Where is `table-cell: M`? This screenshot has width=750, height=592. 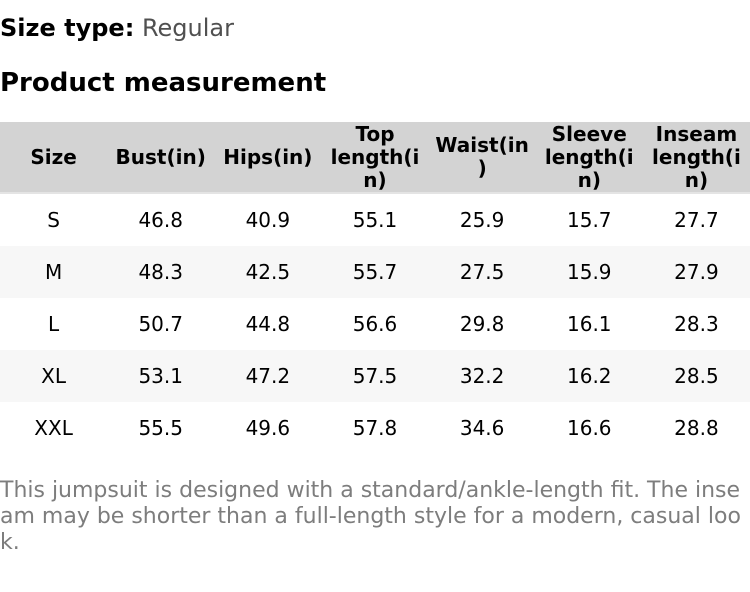 table-cell: M is located at coordinates (53, 272).